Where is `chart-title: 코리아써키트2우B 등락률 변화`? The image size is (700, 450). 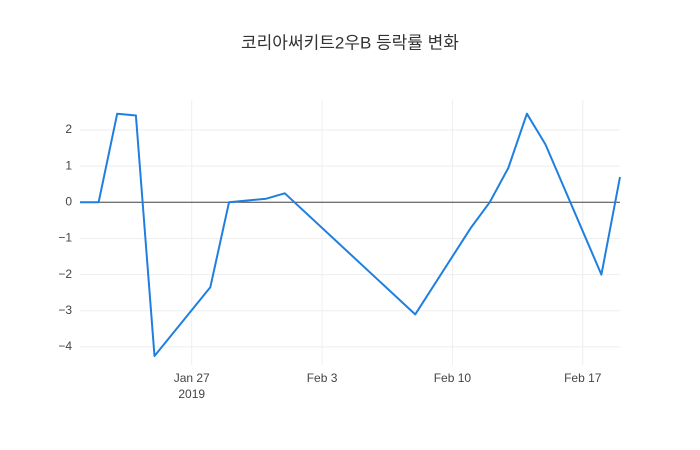
chart-title: 코리아써키트2우B 등락률 변화 is located at coordinates (350, 42).